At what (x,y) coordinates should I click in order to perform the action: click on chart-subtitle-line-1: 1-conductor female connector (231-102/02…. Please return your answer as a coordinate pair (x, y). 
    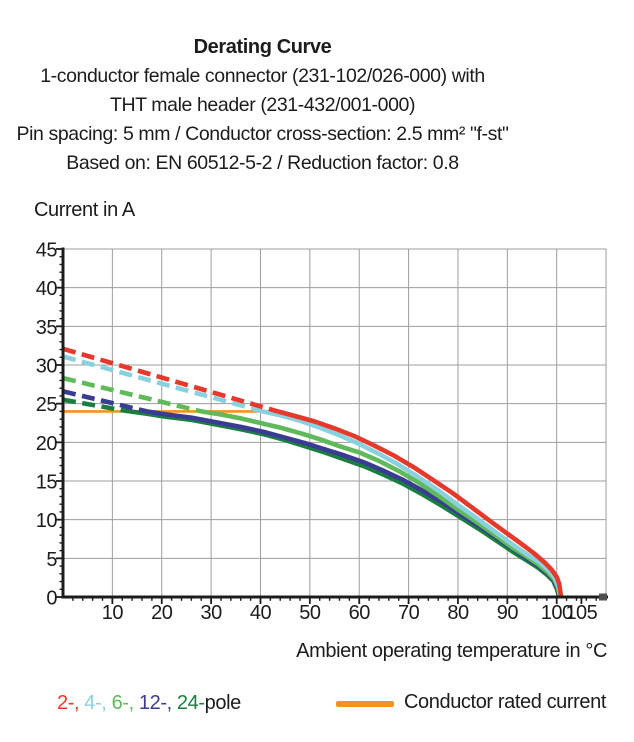
    Looking at the image, I should click on (262, 76).